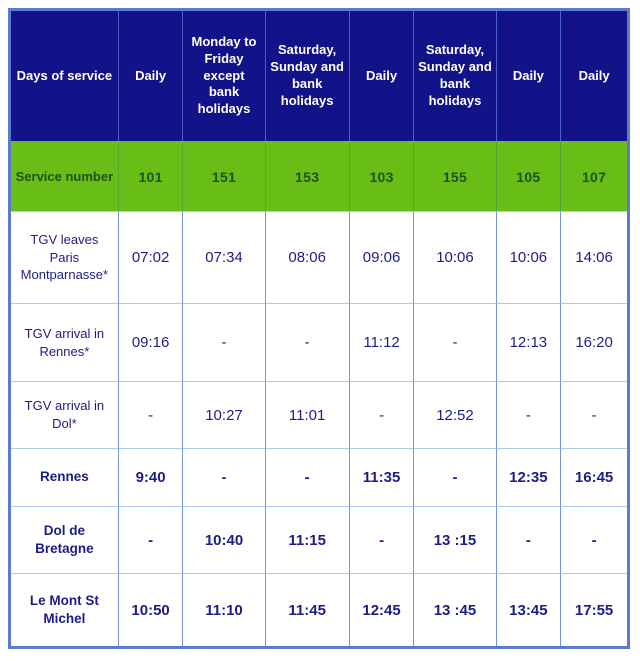  I want to click on row-label: TGV arrival in Dol*, so click(64, 414).